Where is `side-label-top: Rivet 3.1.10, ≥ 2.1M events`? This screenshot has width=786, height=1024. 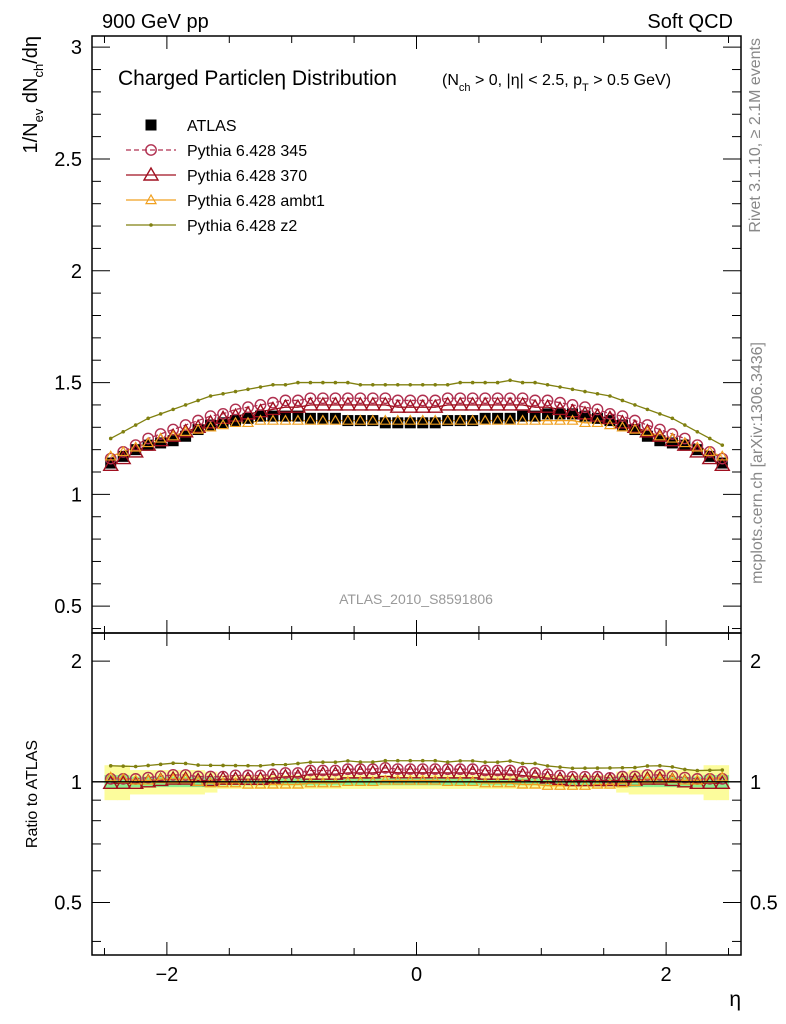
side-label-top: Rivet 3.1.10, ≥ 2.1M events is located at coordinates (755, 135).